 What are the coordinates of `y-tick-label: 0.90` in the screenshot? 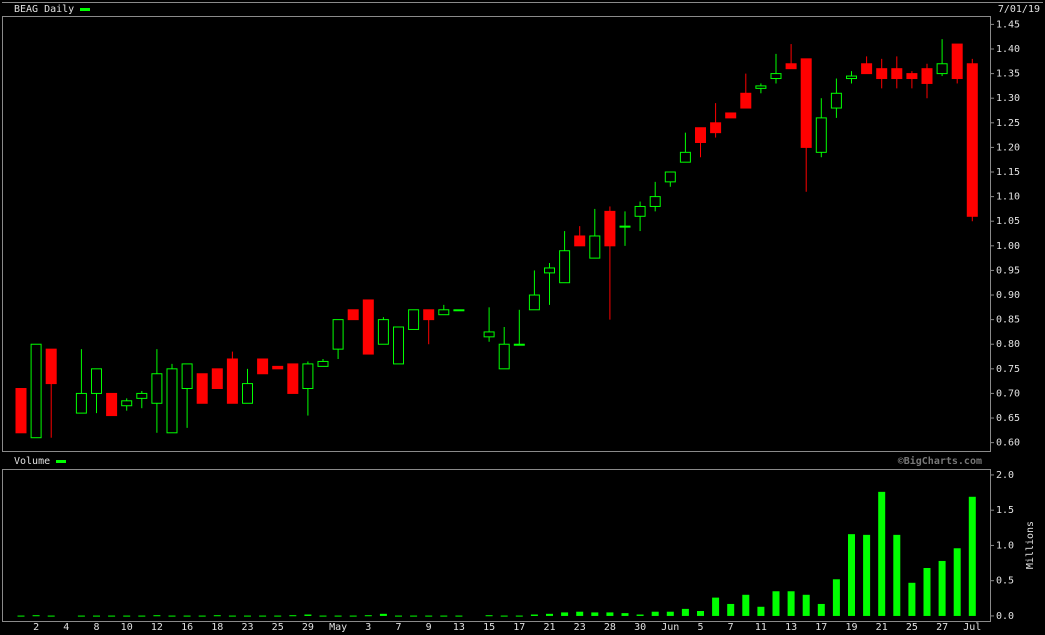 It's located at (1008, 295).